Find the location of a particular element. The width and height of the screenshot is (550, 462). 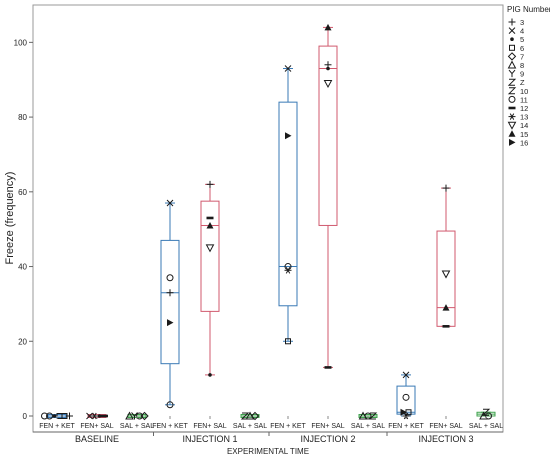

legend-entry-label: 11 is located at coordinates (524, 99).